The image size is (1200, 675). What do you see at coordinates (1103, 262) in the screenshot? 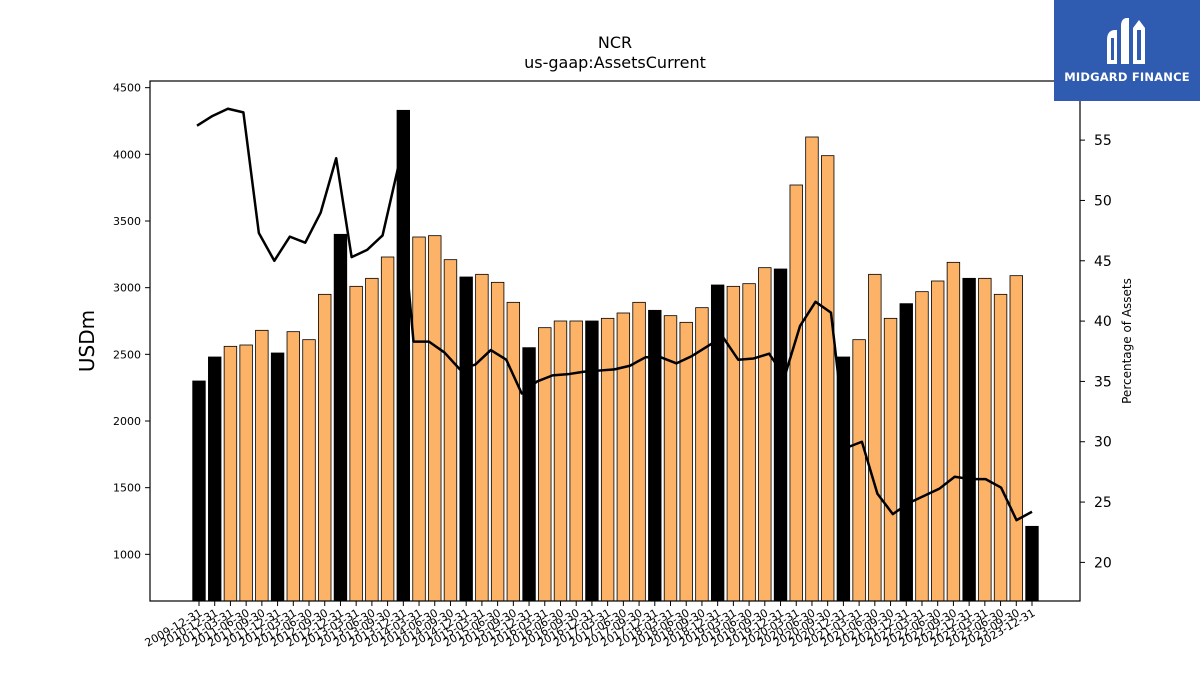
I see `y2-tick-label: 45` at bounding box center [1103, 262].